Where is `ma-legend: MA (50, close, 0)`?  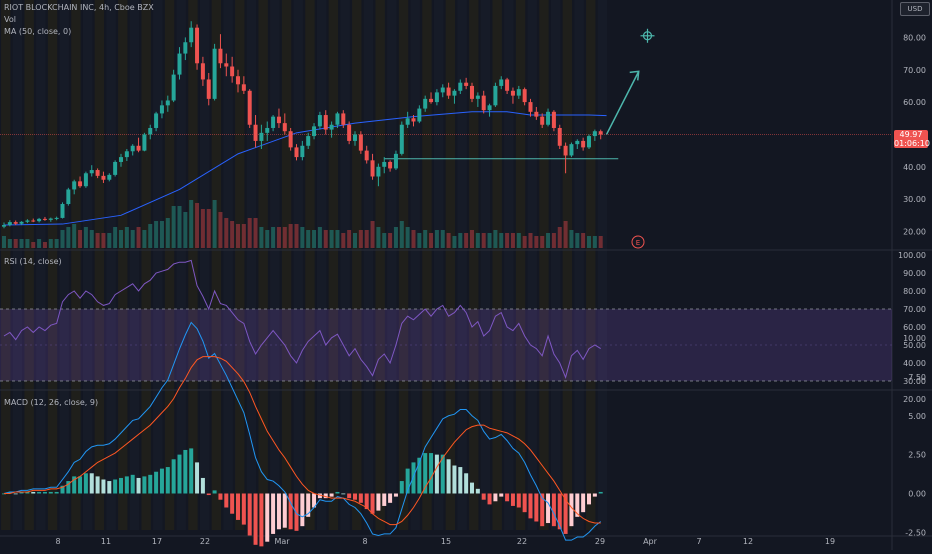 ma-legend: MA (50, close, 0) is located at coordinates (38, 31).